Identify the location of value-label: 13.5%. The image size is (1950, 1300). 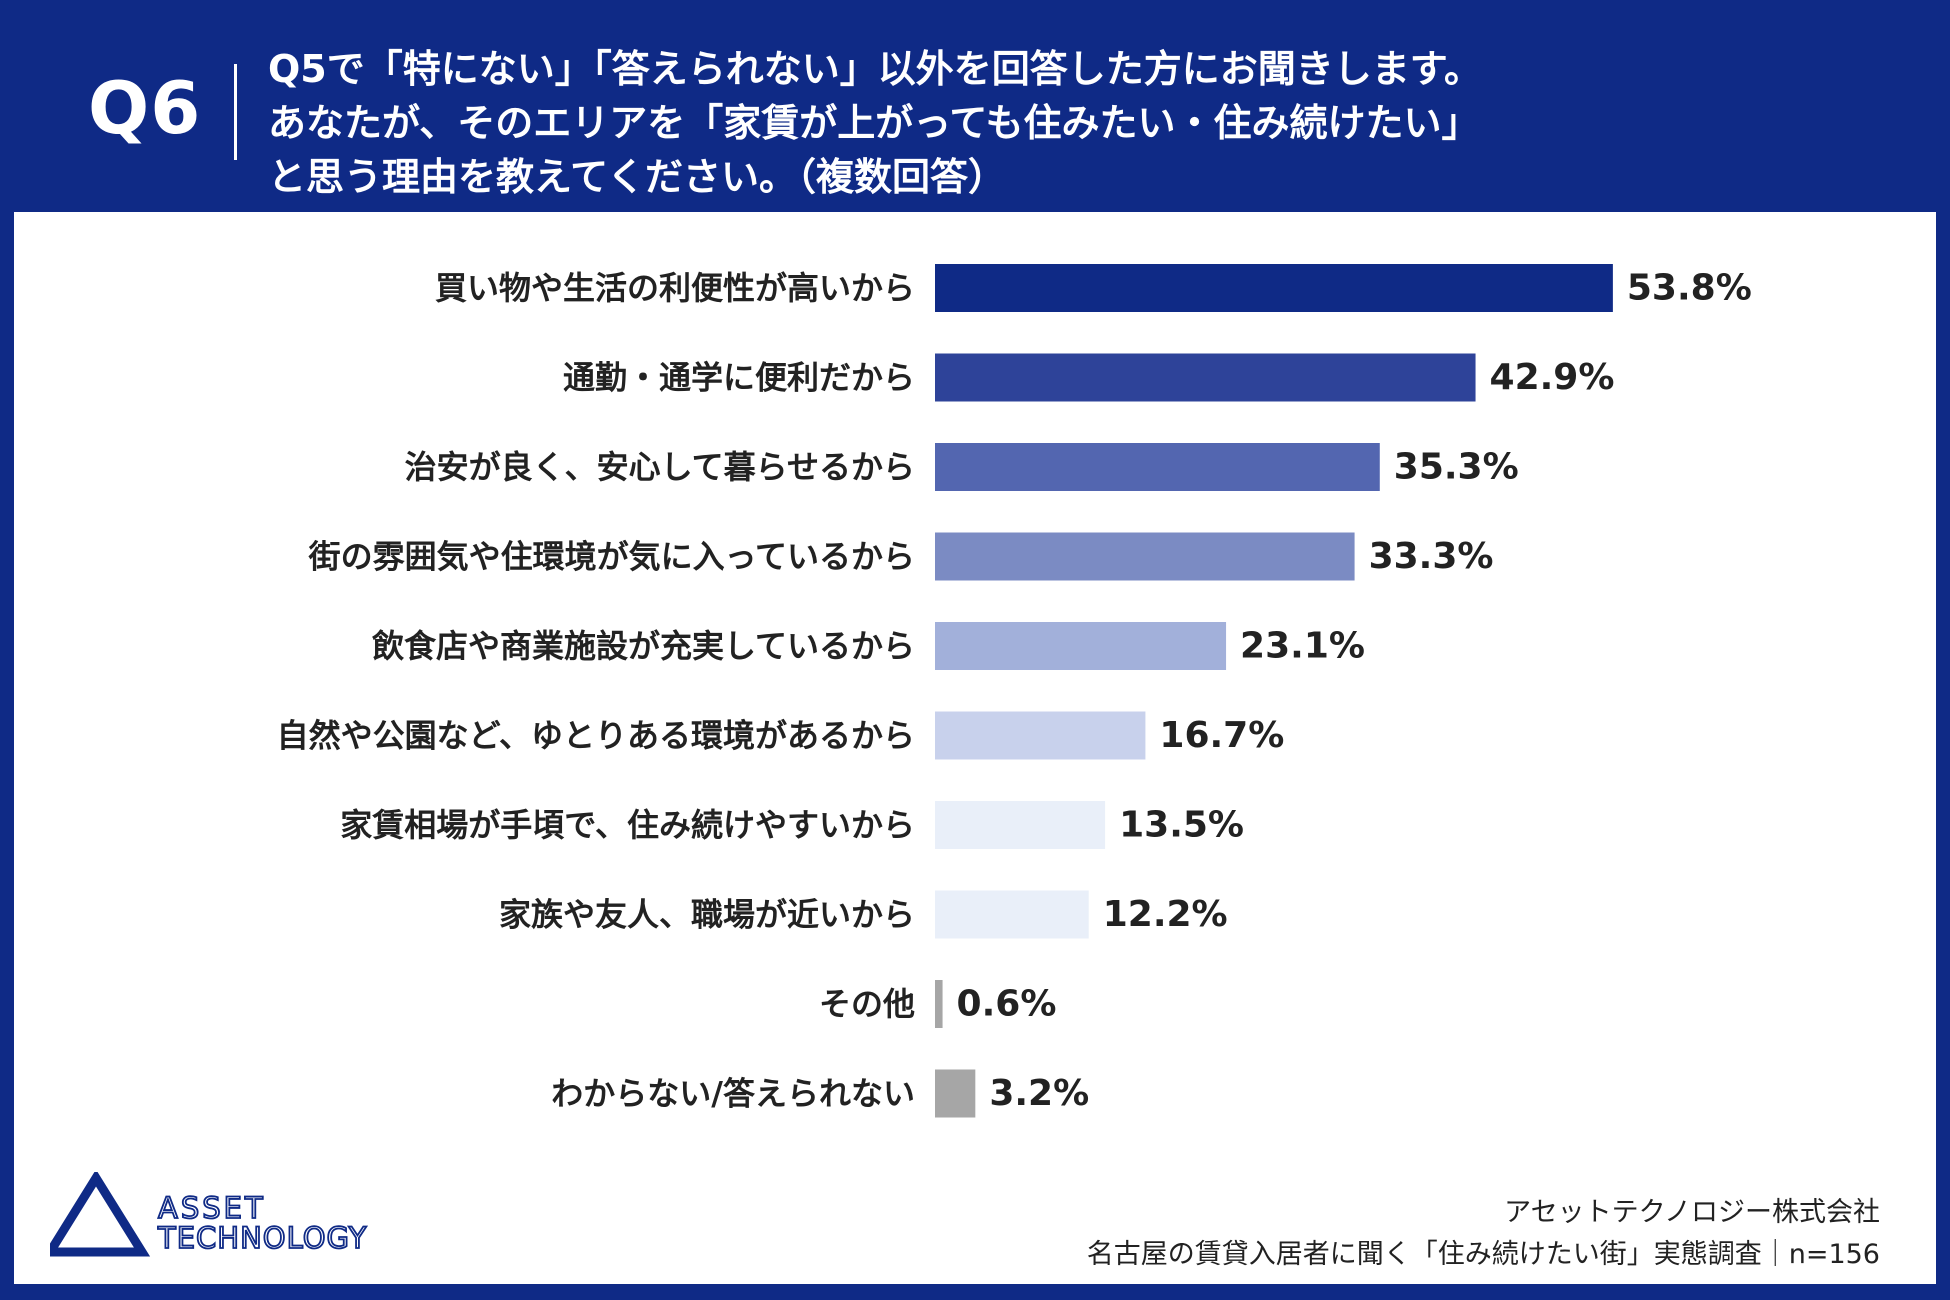
(1181, 825).